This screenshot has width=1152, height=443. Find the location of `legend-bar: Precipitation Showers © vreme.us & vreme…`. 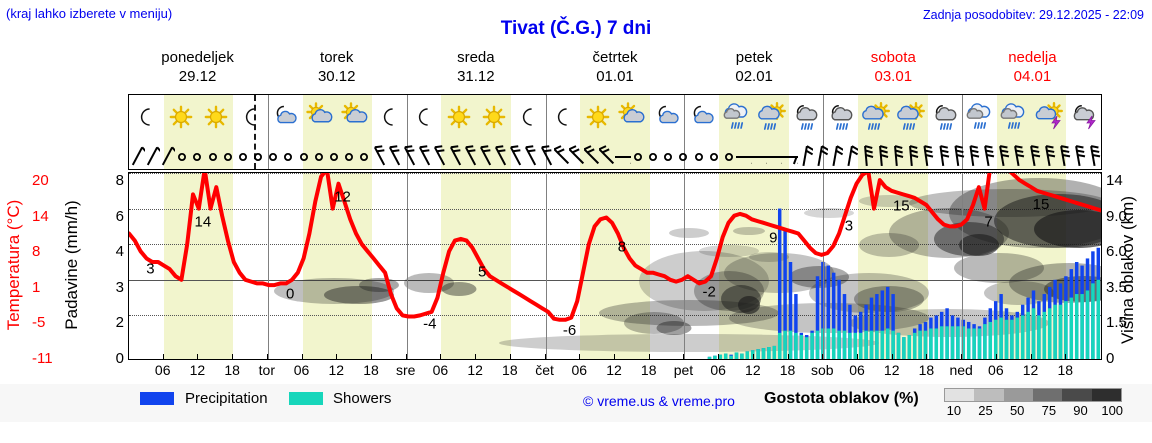

legend-bar: Precipitation Showers © vreme.us & vreme… is located at coordinates (576, 403).